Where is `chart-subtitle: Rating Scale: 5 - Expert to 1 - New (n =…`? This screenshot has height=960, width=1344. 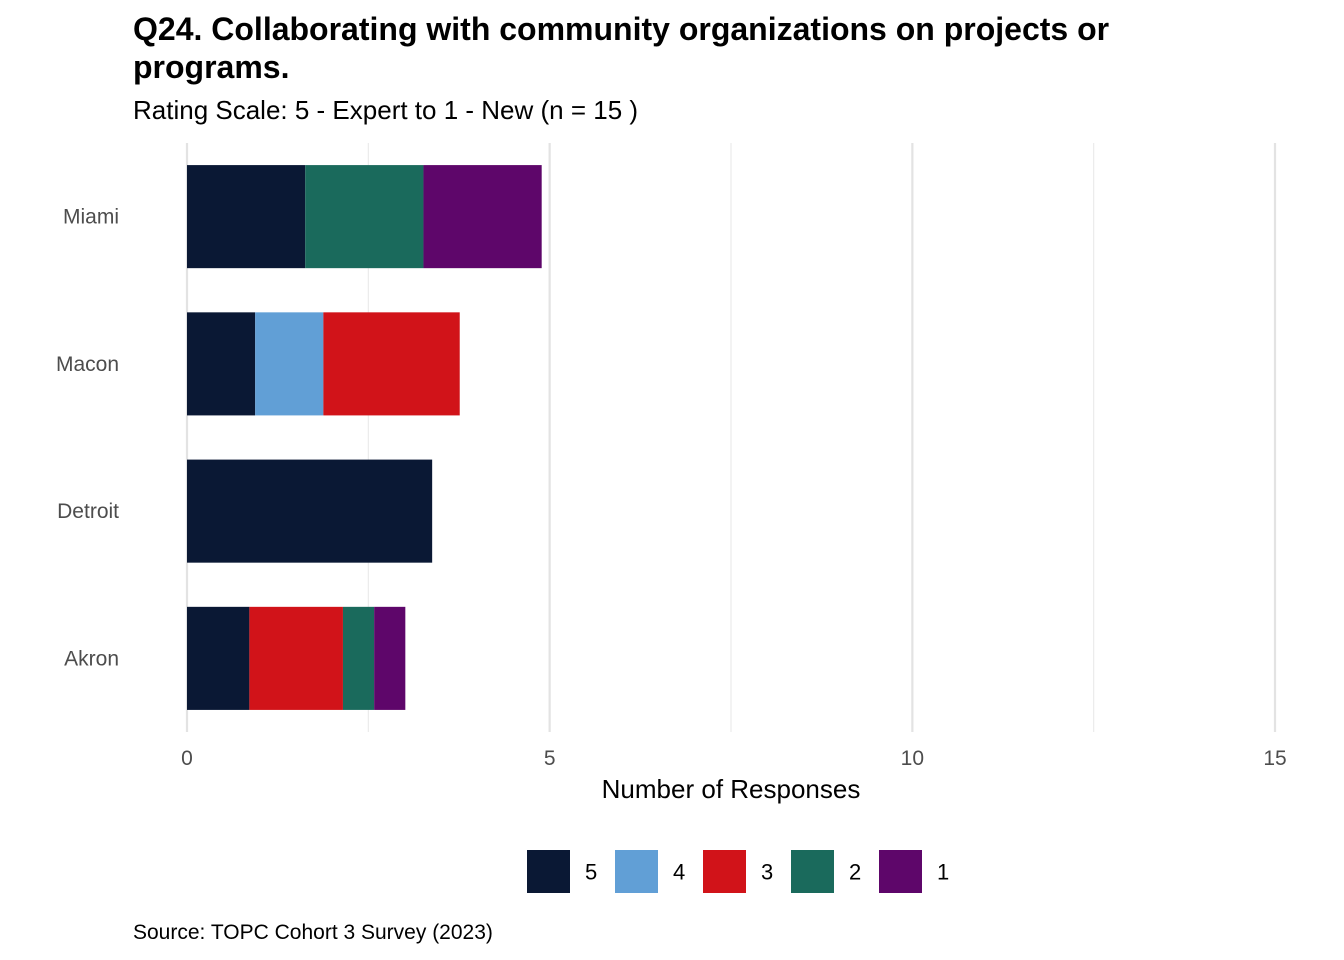 chart-subtitle: Rating Scale: 5 - Expert to 1 - New (n =… is located at coordinates (386, 110).